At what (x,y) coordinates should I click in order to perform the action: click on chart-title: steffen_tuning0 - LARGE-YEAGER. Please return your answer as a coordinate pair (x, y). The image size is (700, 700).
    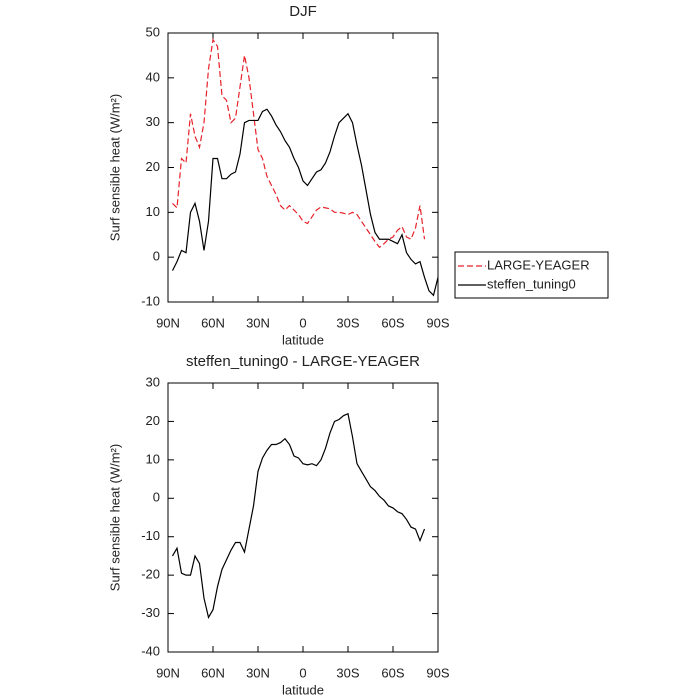
    Looking at the image, I should click on (303, 361).